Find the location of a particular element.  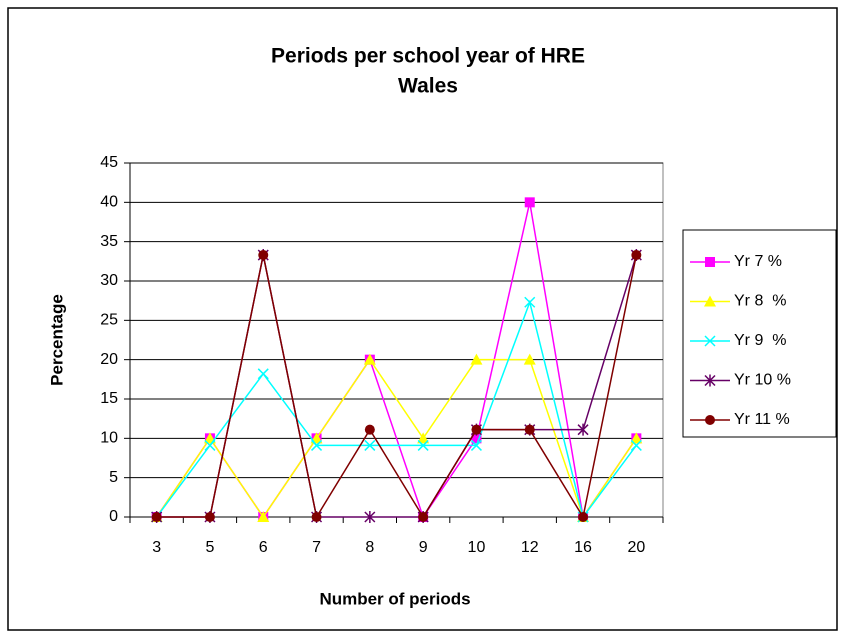

y-tick-label: 25 is located at coordinates (109, 320).